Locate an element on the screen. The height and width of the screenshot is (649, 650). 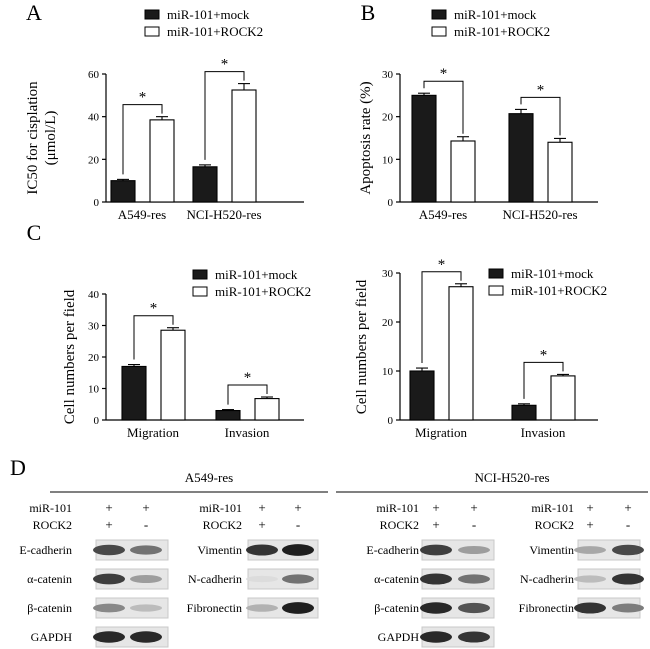
chart0-panel-label: A is located at coordinates (34, 12).